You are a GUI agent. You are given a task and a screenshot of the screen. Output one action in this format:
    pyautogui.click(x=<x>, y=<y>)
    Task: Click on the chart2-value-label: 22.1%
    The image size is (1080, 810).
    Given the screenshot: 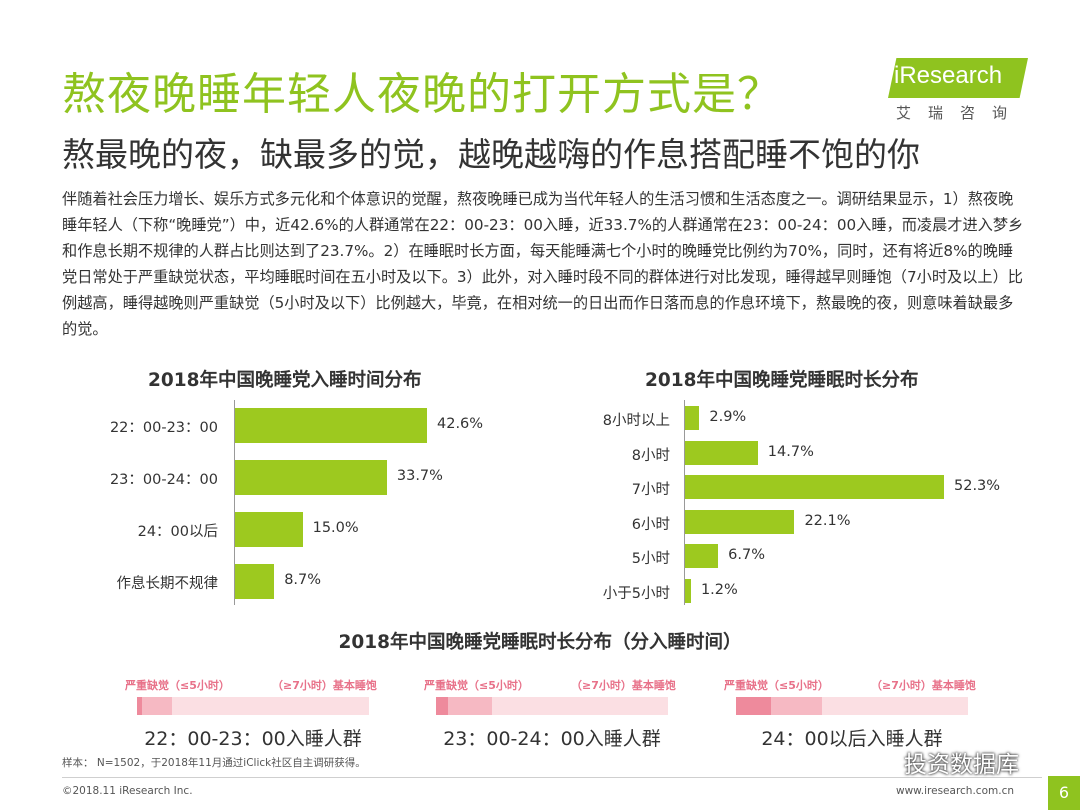 What is the action you would take?
    pyautogui.click(x=827, y=520)
    